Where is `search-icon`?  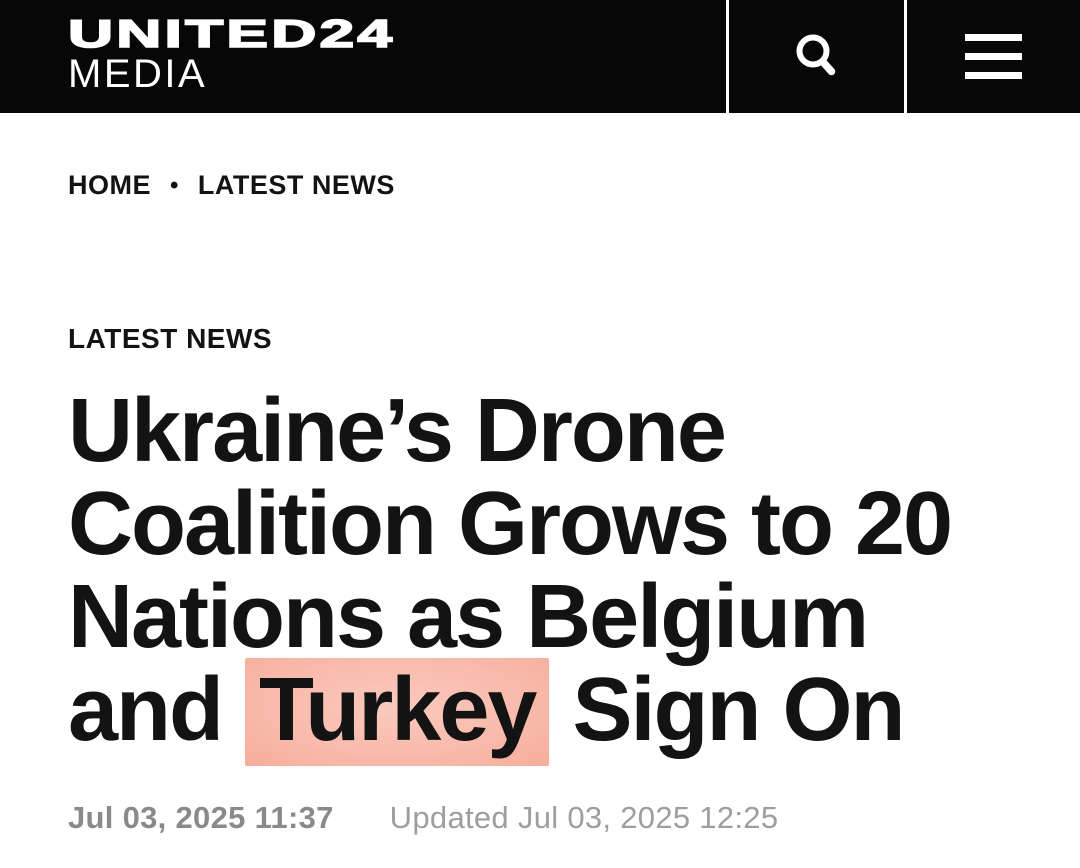
search-icon is located at coordinates (815, 54).